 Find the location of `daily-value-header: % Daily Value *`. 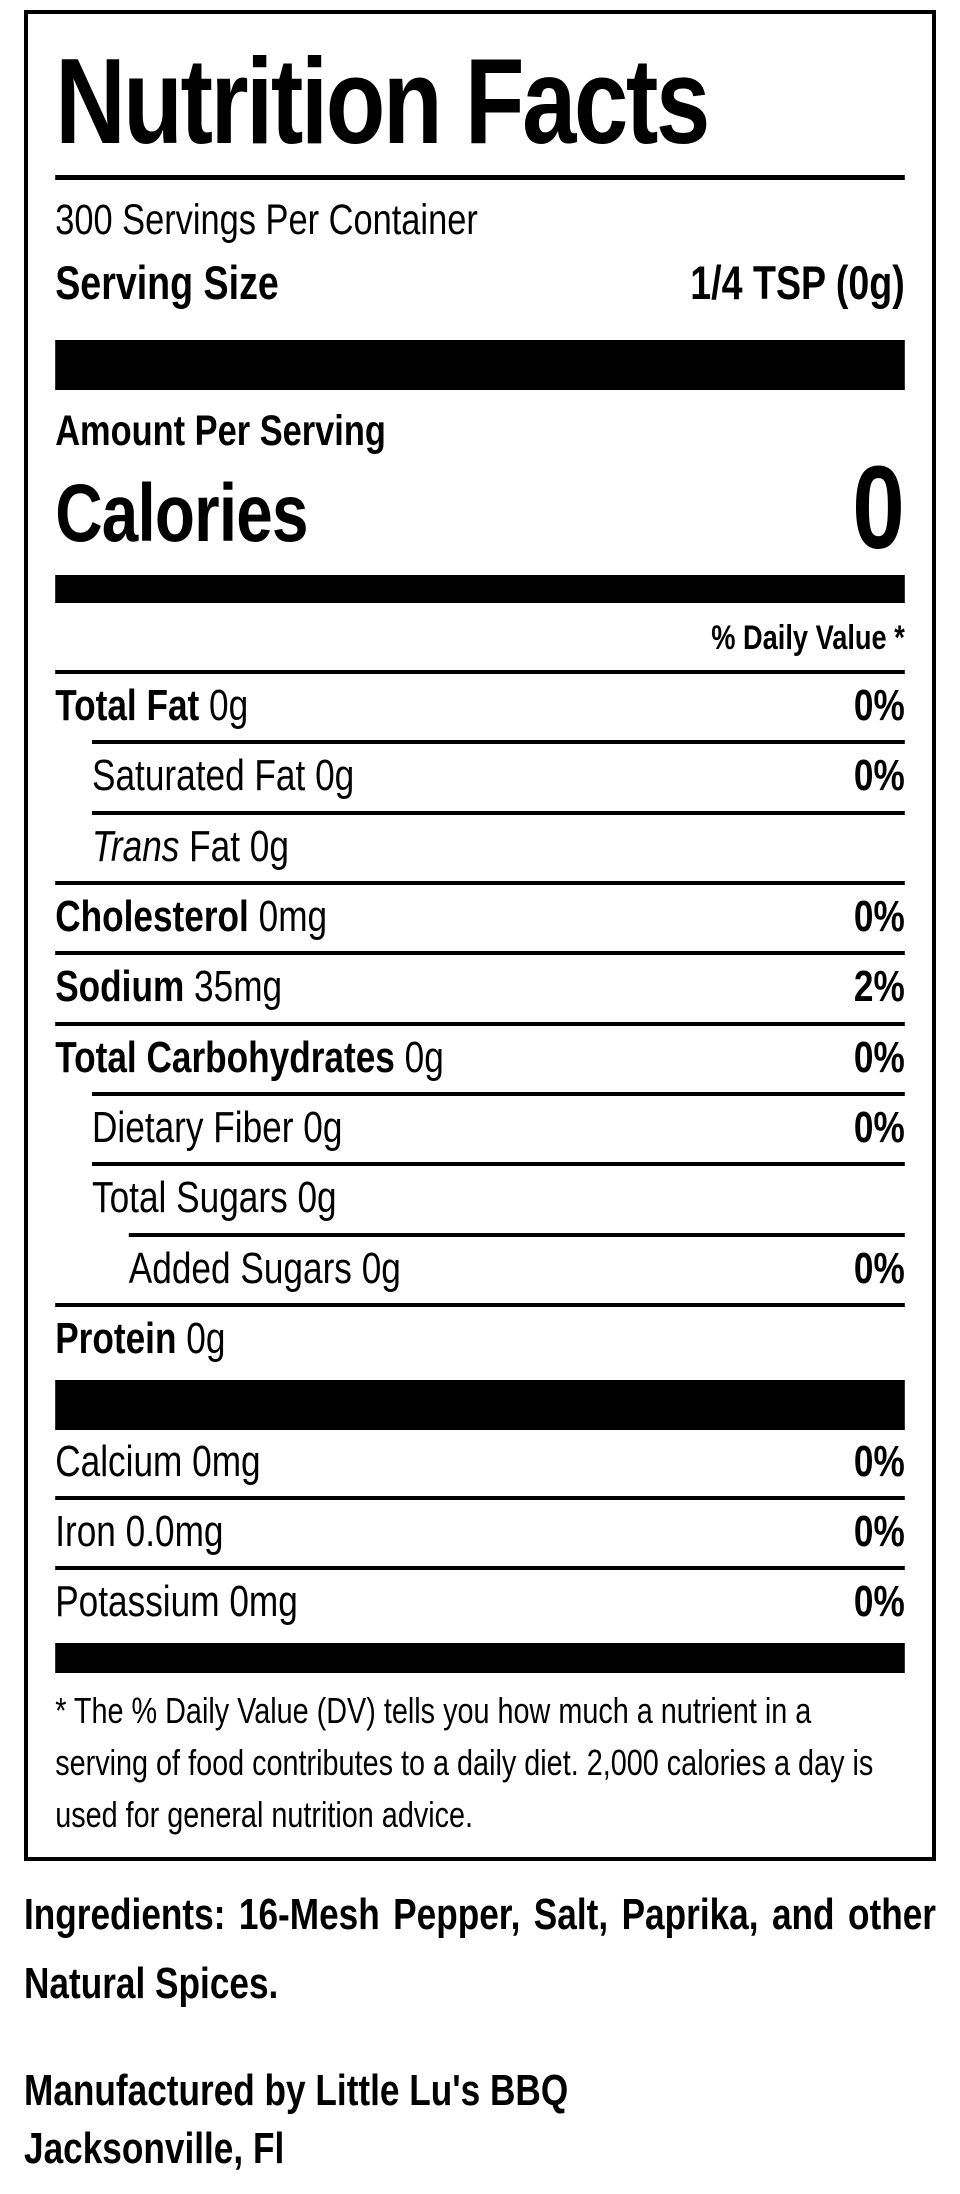

daily-value-header: % Daily Value * is located at coordinates (480, 638).